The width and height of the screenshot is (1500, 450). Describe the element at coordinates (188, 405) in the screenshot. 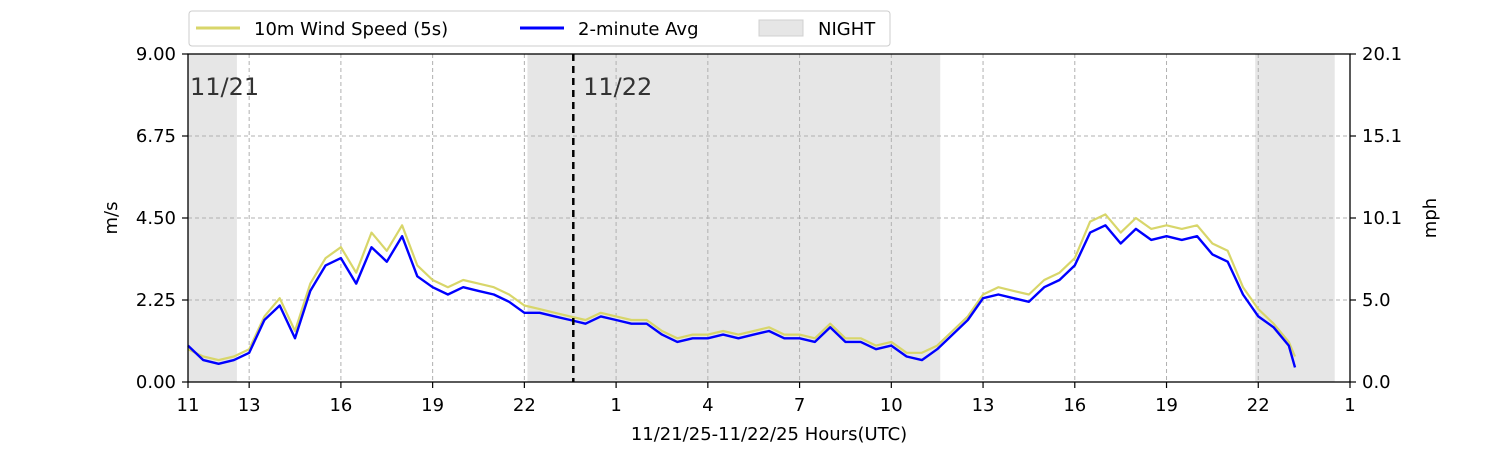

I see `x-tick-label: 11` at that location.